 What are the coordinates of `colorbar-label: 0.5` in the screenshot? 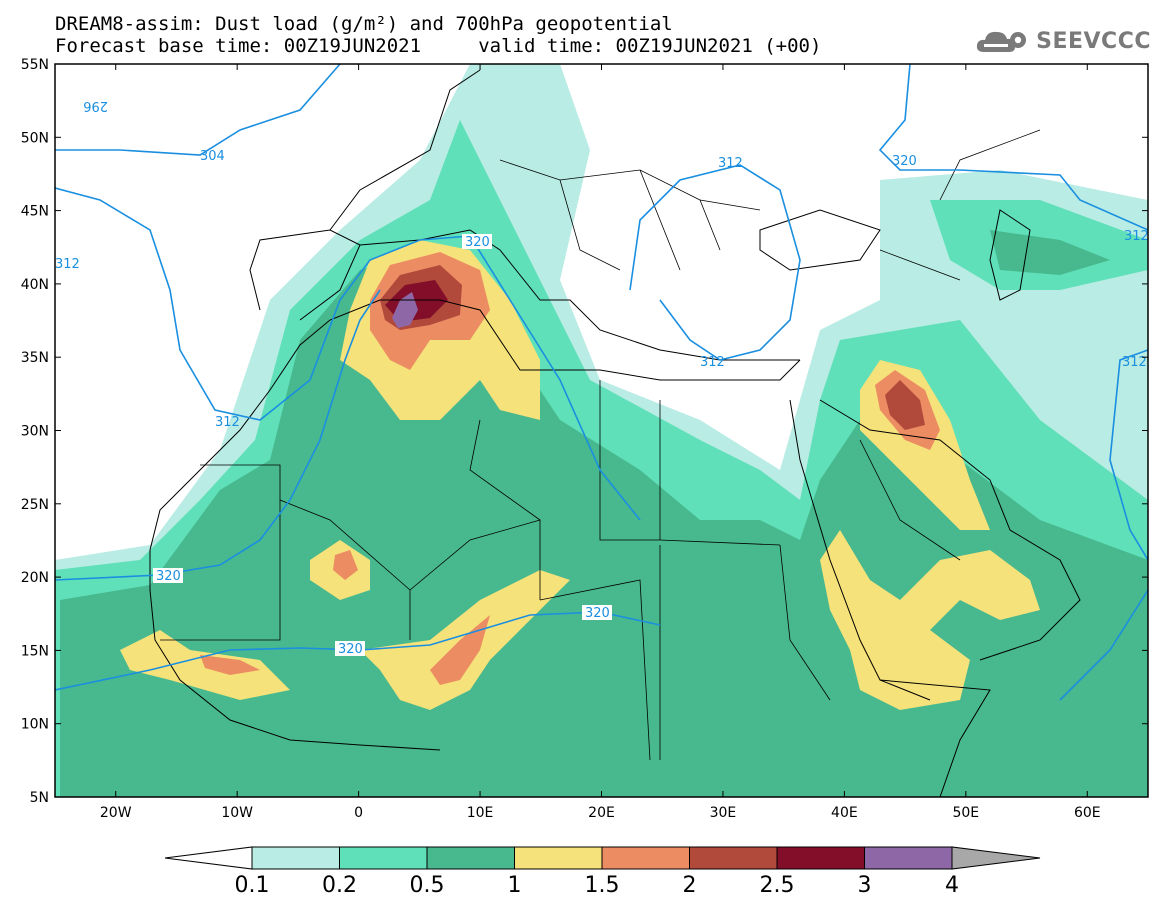 It's located at (427, 885).